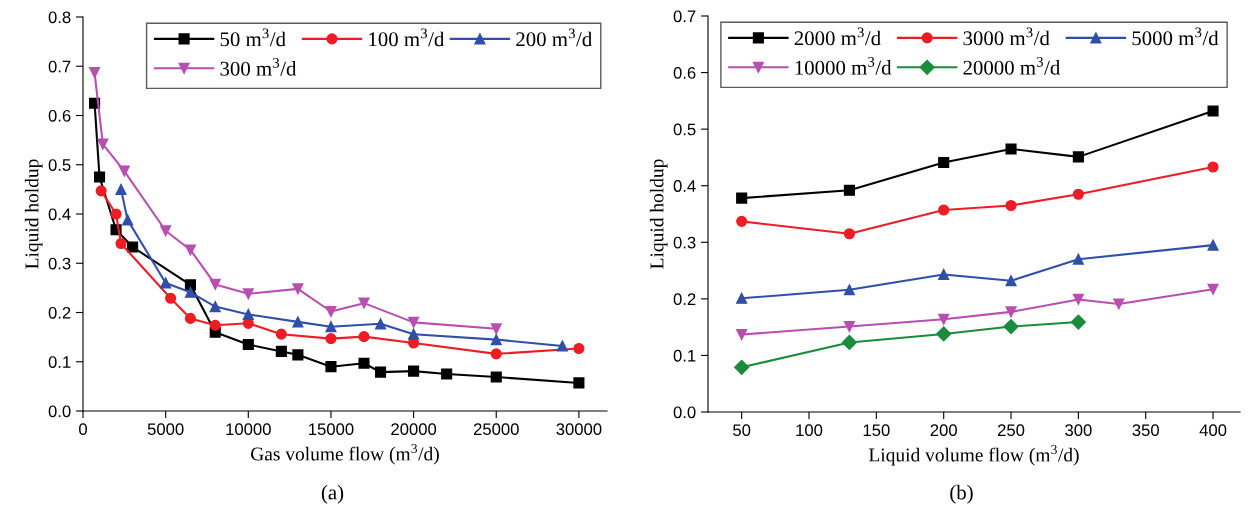  What do you see at coordinates (742, 430) in the screenshot?
I see `x-tick-label: 50` at bounding box center [742, 430].